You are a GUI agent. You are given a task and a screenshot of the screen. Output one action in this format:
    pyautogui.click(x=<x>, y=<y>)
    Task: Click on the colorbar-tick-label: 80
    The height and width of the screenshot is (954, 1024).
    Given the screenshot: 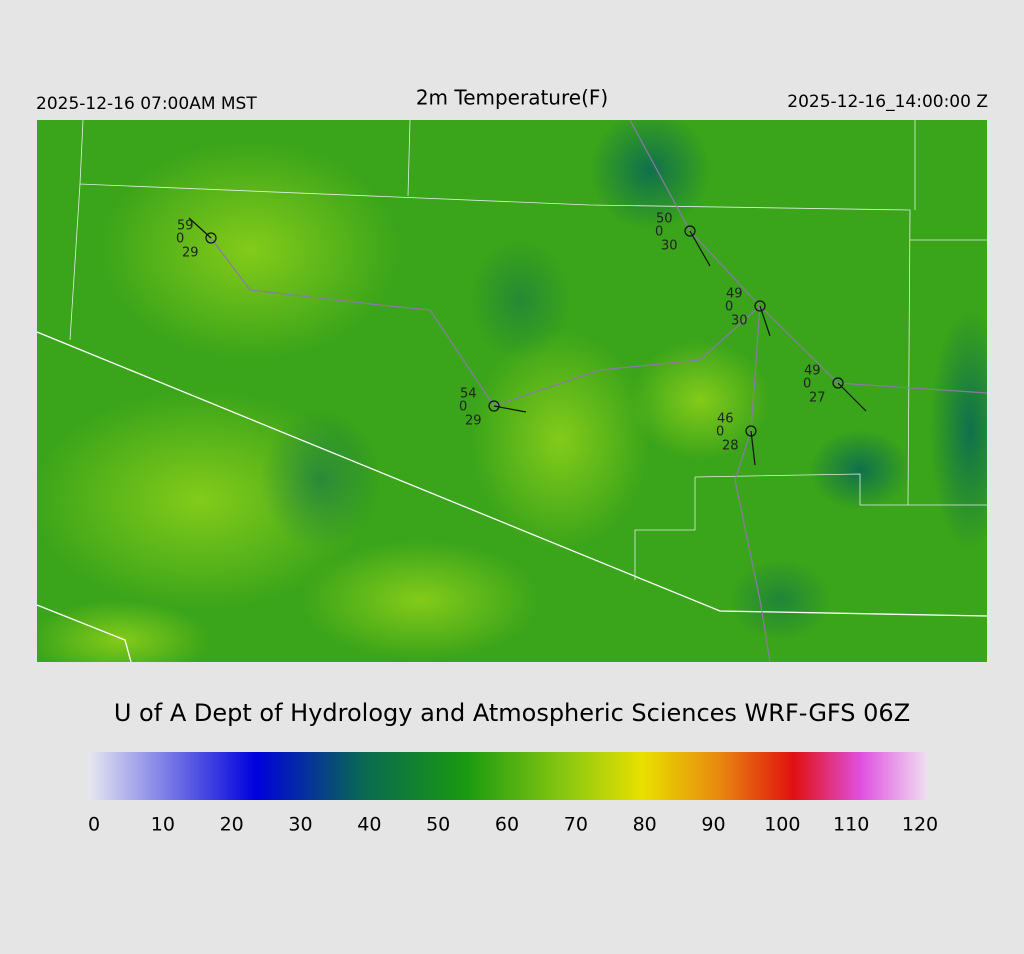 What is the action you would take?
    pyautogui.click(x=645, y=825)
    